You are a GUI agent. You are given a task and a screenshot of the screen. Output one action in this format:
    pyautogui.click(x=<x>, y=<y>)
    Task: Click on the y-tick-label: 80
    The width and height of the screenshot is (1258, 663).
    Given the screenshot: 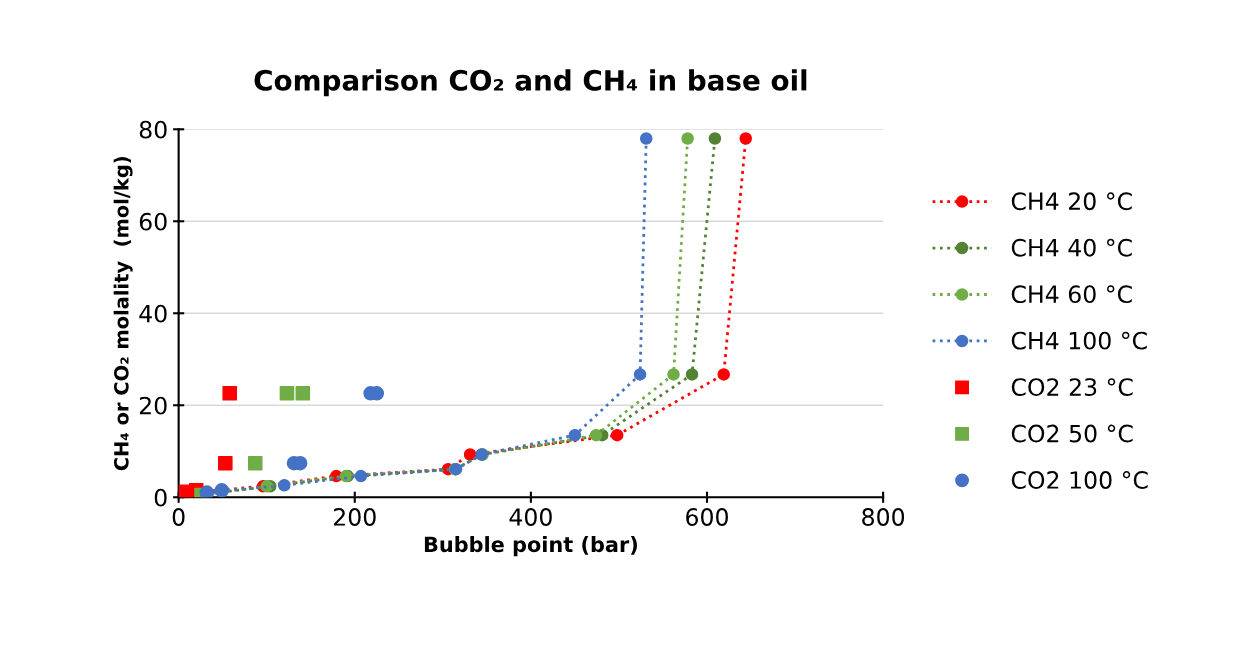 What is the action you would take?
    pyautogui.click(x=153, y=129)
    